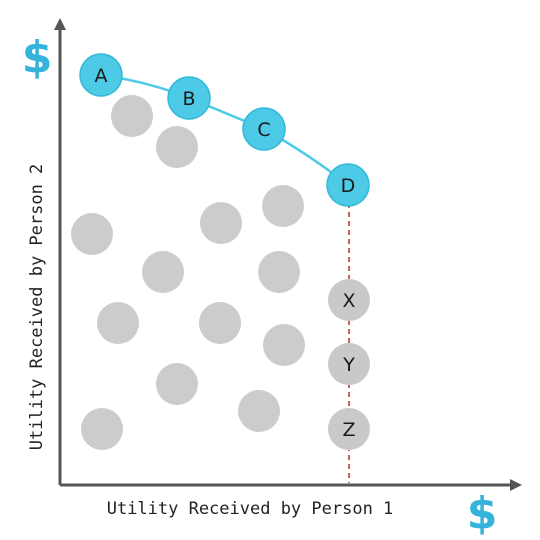 This screenshot has width=540, height=540. I want to click on point-b-label: B, so click(188, 99).